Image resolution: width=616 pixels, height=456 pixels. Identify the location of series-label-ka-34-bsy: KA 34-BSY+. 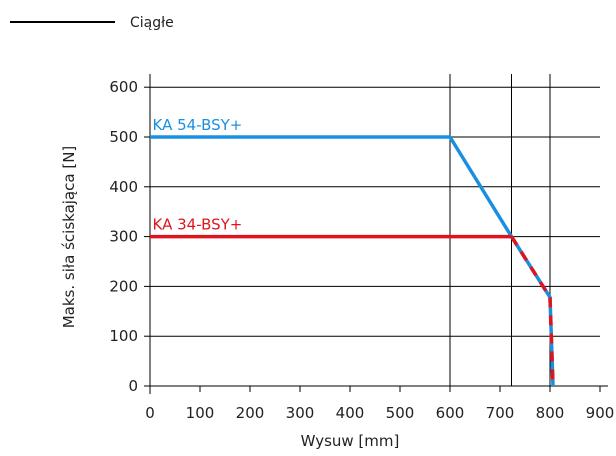
(198, 225).